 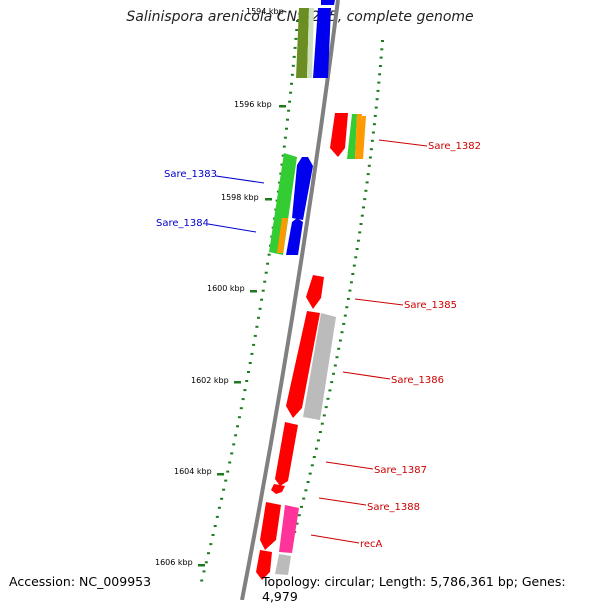 What do you see at coordinates (302, 43) in the screenshot?
I see `gene-olive` at bounding box center [302, 43].